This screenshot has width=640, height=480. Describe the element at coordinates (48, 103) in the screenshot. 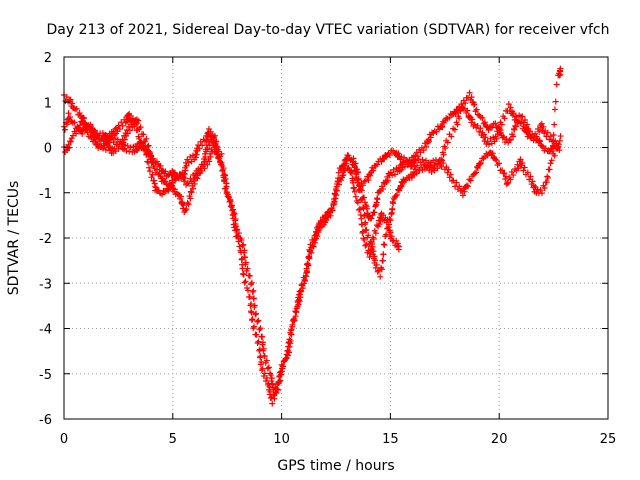

I see `y-tick-label: 1` at that location.